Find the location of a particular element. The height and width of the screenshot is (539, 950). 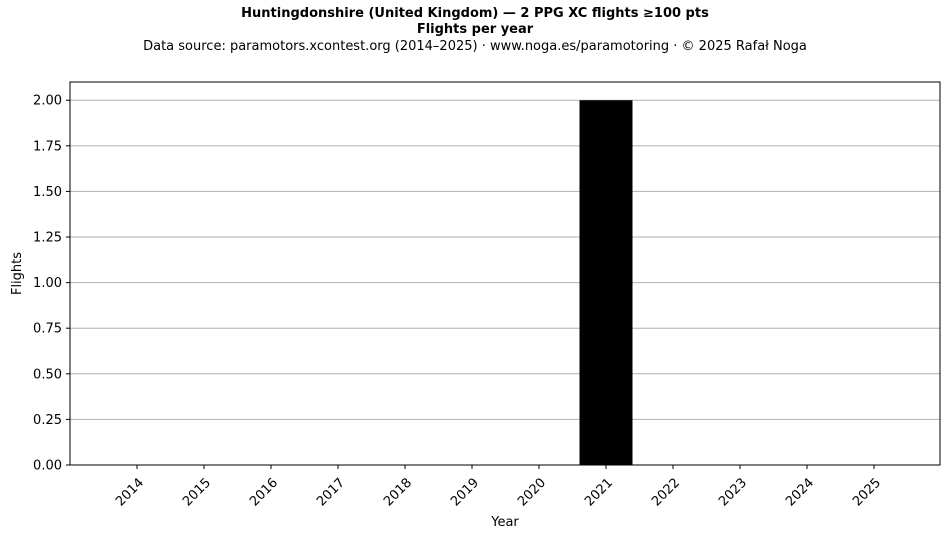

x-tick-label: 2018 is located at coordinates (398, 492).